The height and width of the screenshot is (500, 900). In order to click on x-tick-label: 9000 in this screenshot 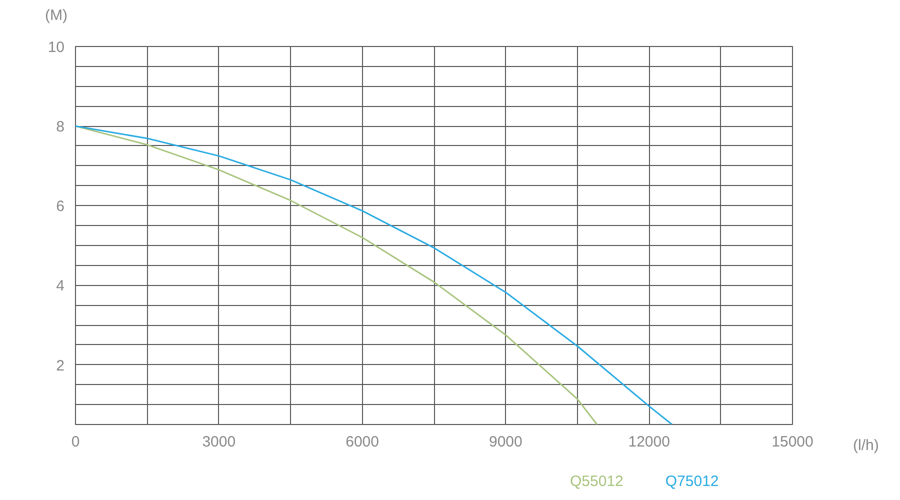, I will do `click(505, 442)`.